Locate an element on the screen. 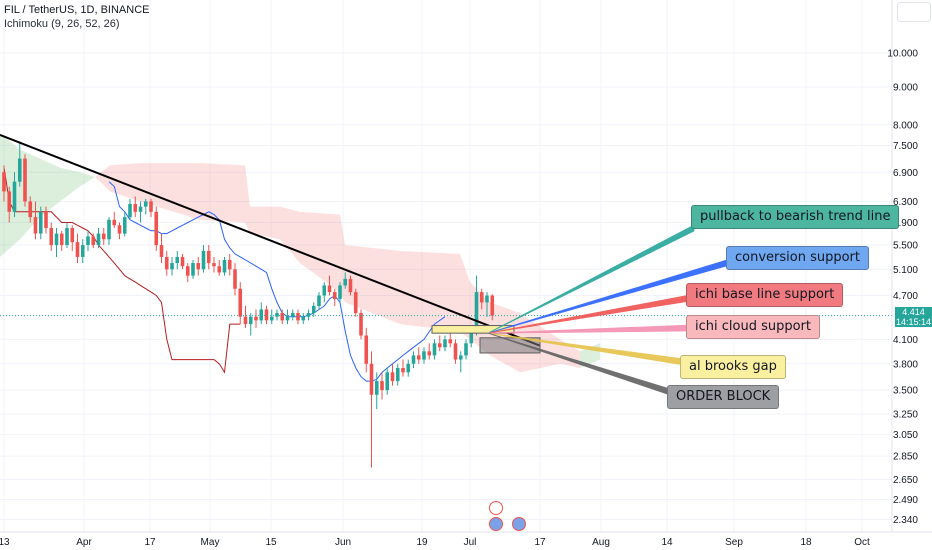 The height and width of the screenshot is (550, 932). callout-conversion-support: conversion support is located at coordinates (797, 258).